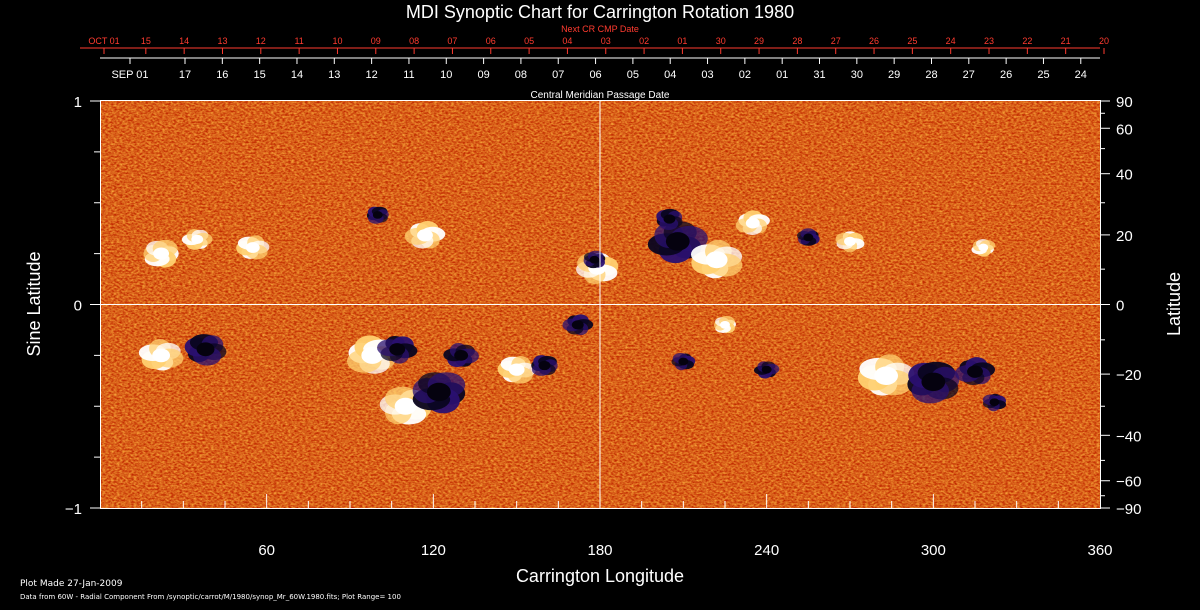 This screenshot has width=1200, height=610. Describe the element at coordinates (1124, 129) in the screenshot. I see `y-right-tick-label: 60` at that location.